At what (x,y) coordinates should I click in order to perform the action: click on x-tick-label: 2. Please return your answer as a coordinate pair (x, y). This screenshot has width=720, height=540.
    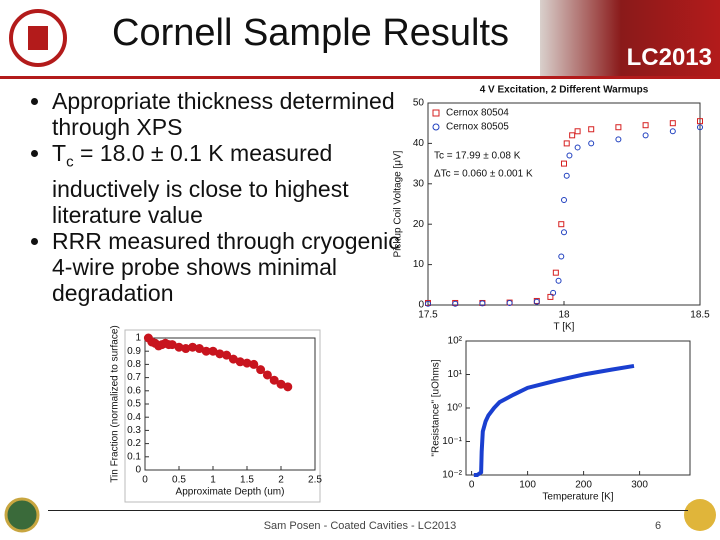
    Looking at the image, I should click on (281, 480).